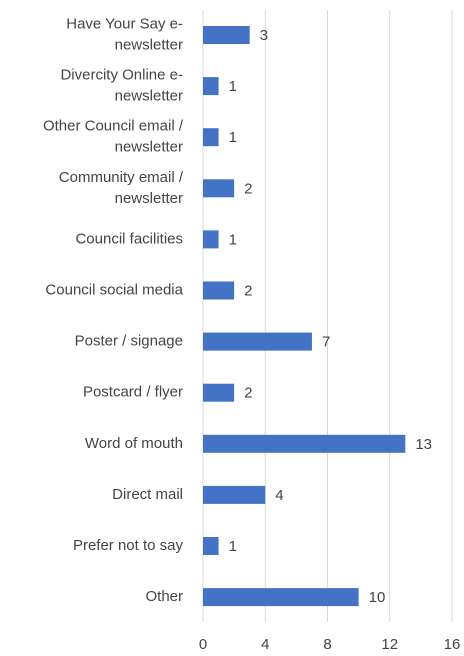  I want to click on y-tick-label-line: Have Your Say e-, so click(124, 23).